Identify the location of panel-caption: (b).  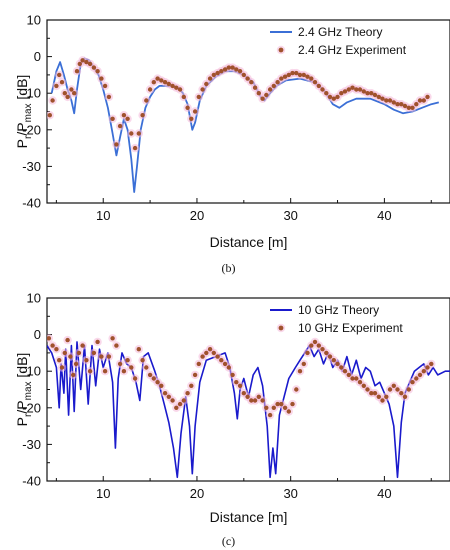
(229, 268).